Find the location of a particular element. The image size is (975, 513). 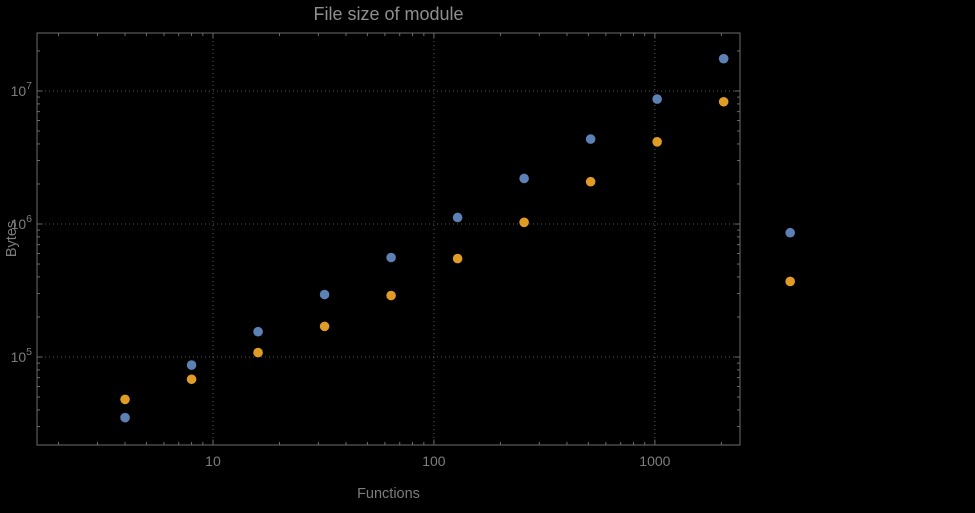

x-tick-label: 100 is located at coordinates (434, 461).